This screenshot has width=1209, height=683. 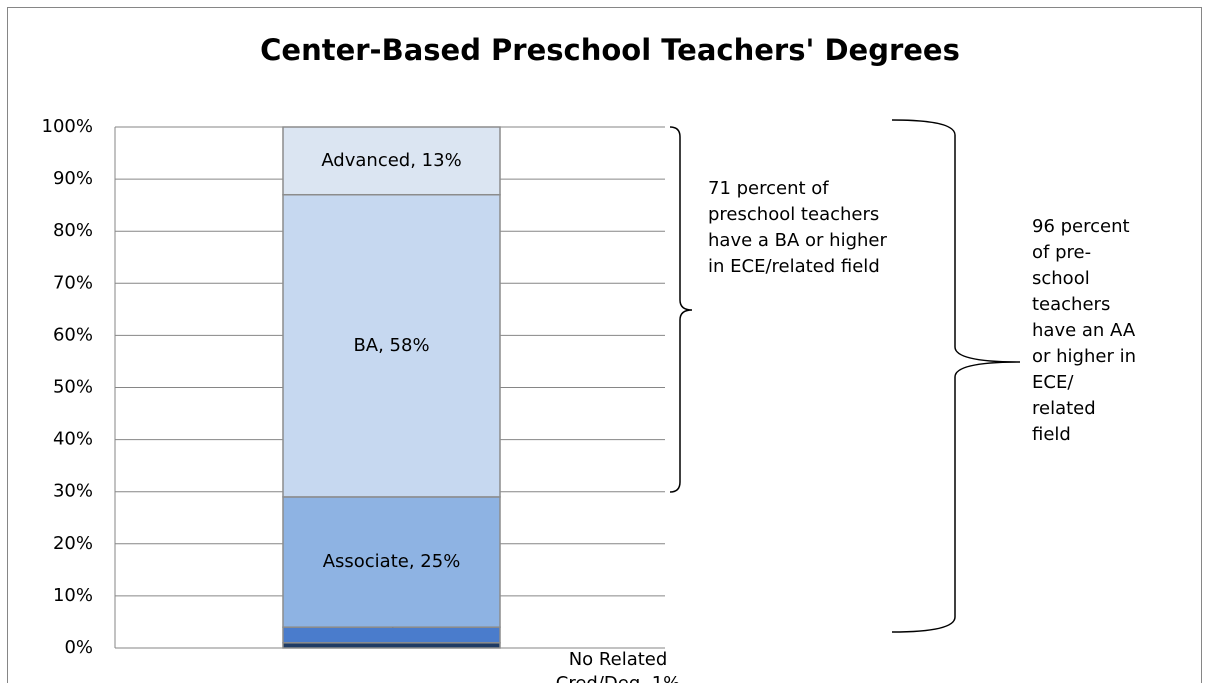 I want to click on data-label: No Related Cred/Deg, 1%, so click(x=618, y=666).